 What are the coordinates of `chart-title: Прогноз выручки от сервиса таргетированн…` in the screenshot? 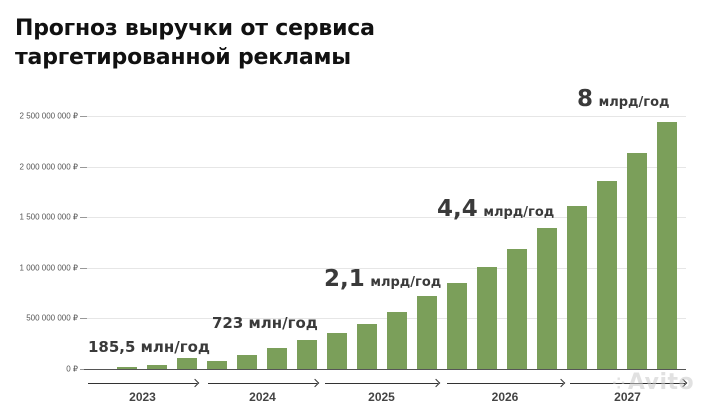 It's located at (195, 43).